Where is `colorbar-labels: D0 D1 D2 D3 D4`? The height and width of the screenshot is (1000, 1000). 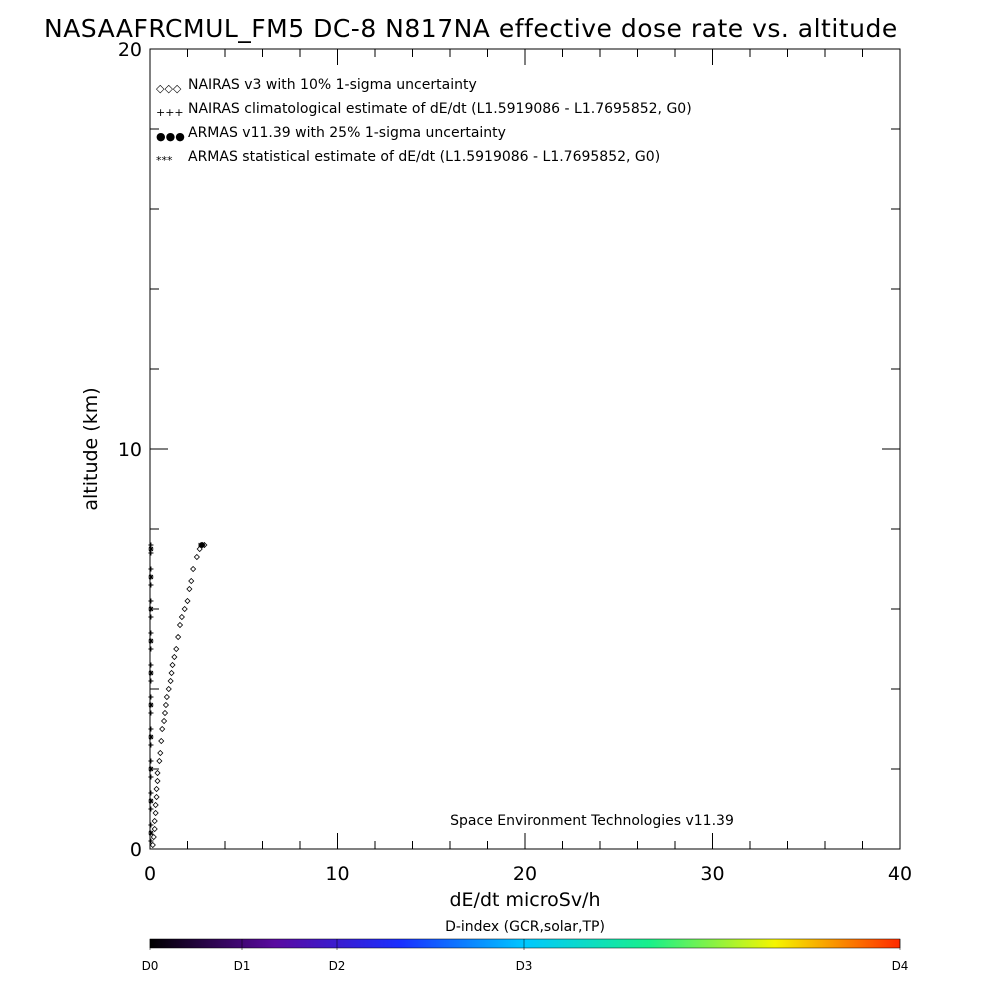
colorbar-labels: D0 D1 D2 D3 D4 is located at coordinates (525, 956).